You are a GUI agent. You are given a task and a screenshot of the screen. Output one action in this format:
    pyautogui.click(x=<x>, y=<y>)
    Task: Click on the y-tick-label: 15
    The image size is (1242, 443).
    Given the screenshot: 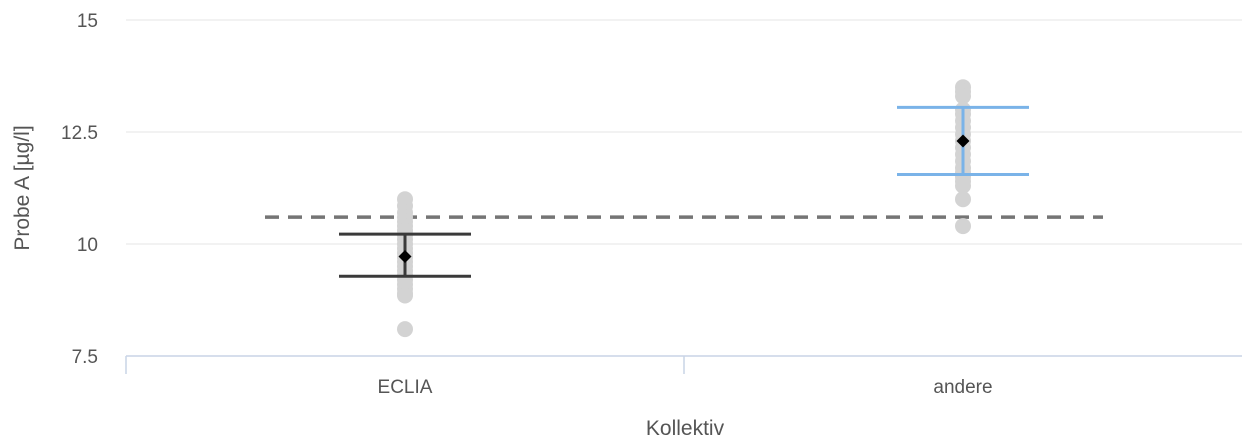 What is the action you would take?
    pyautogui.click(x=87, y=21)
    